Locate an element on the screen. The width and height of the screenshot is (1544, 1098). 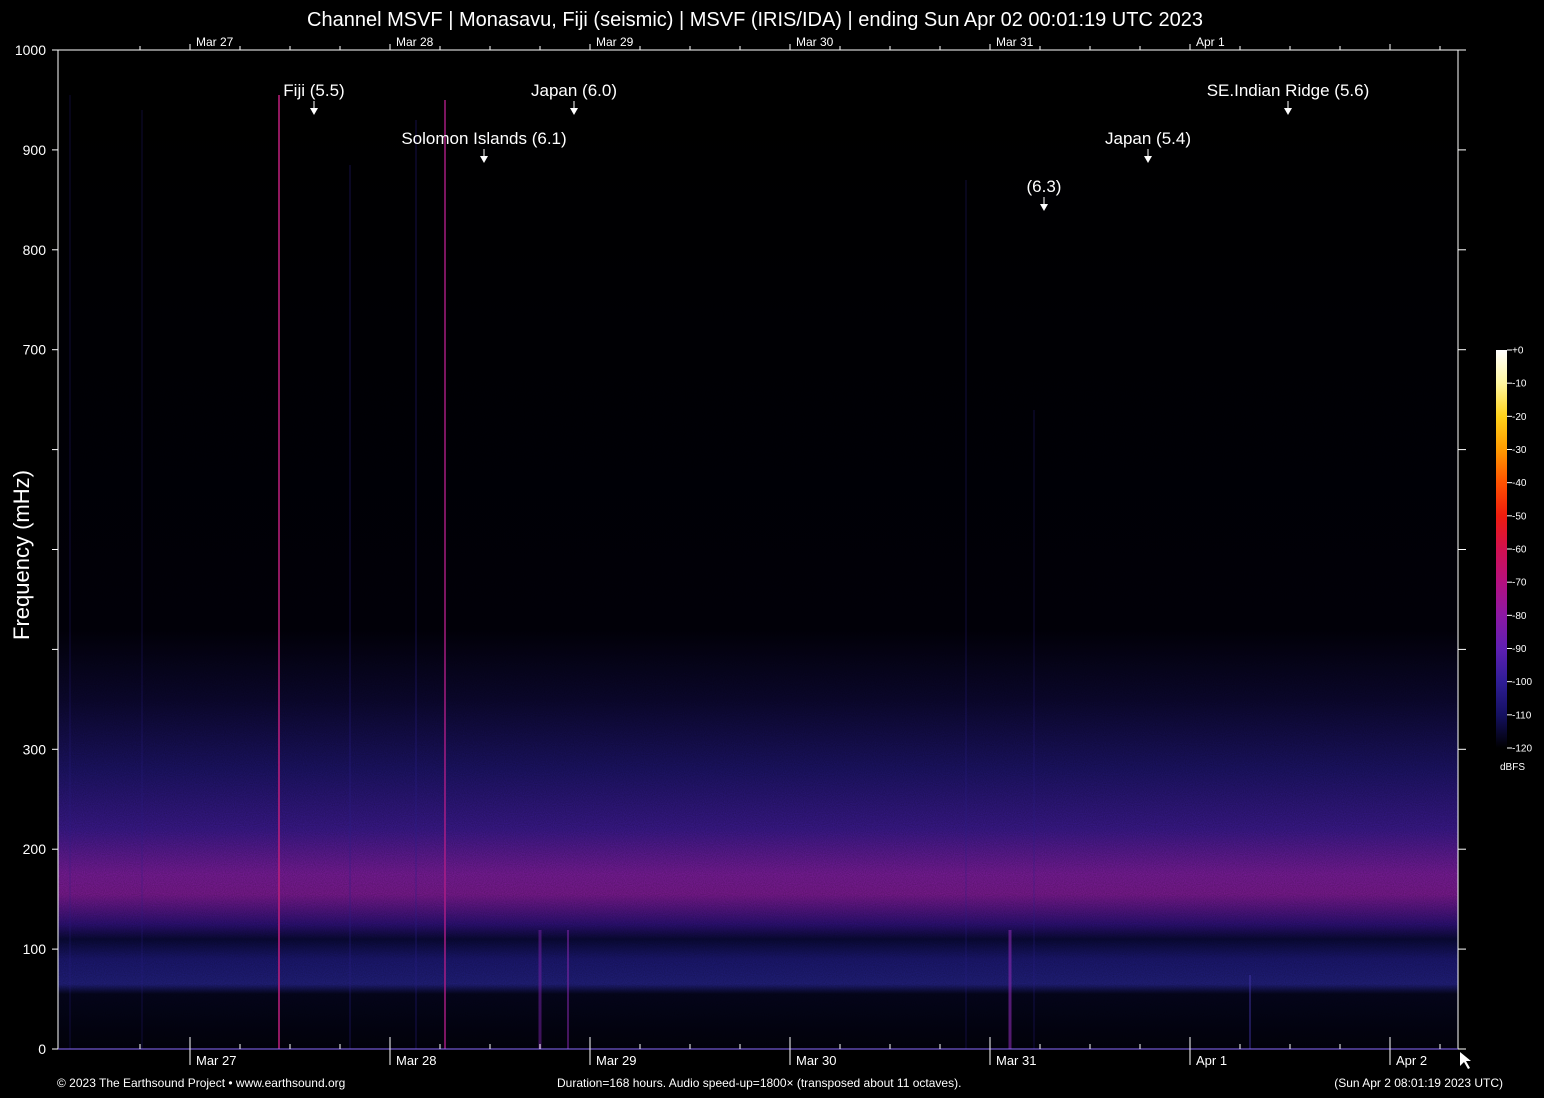
x-tick-label-bottom: Mar 28 is located at coordinates (416, 1060).